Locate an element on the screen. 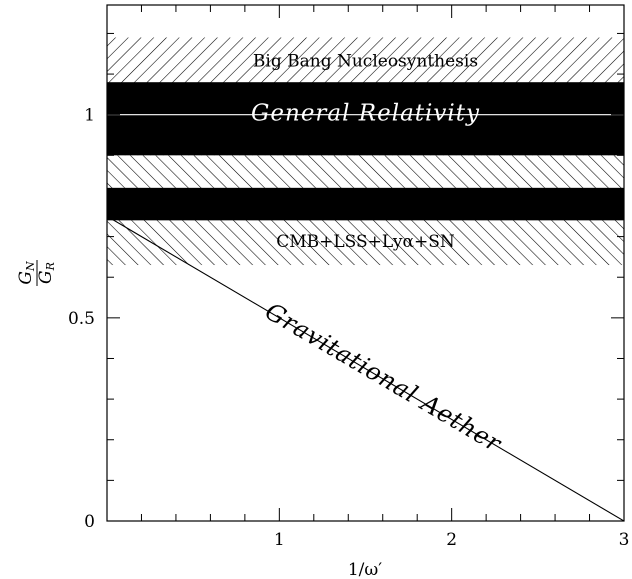  y-label-denominator-sub: R is located at coordinates (50, 266).